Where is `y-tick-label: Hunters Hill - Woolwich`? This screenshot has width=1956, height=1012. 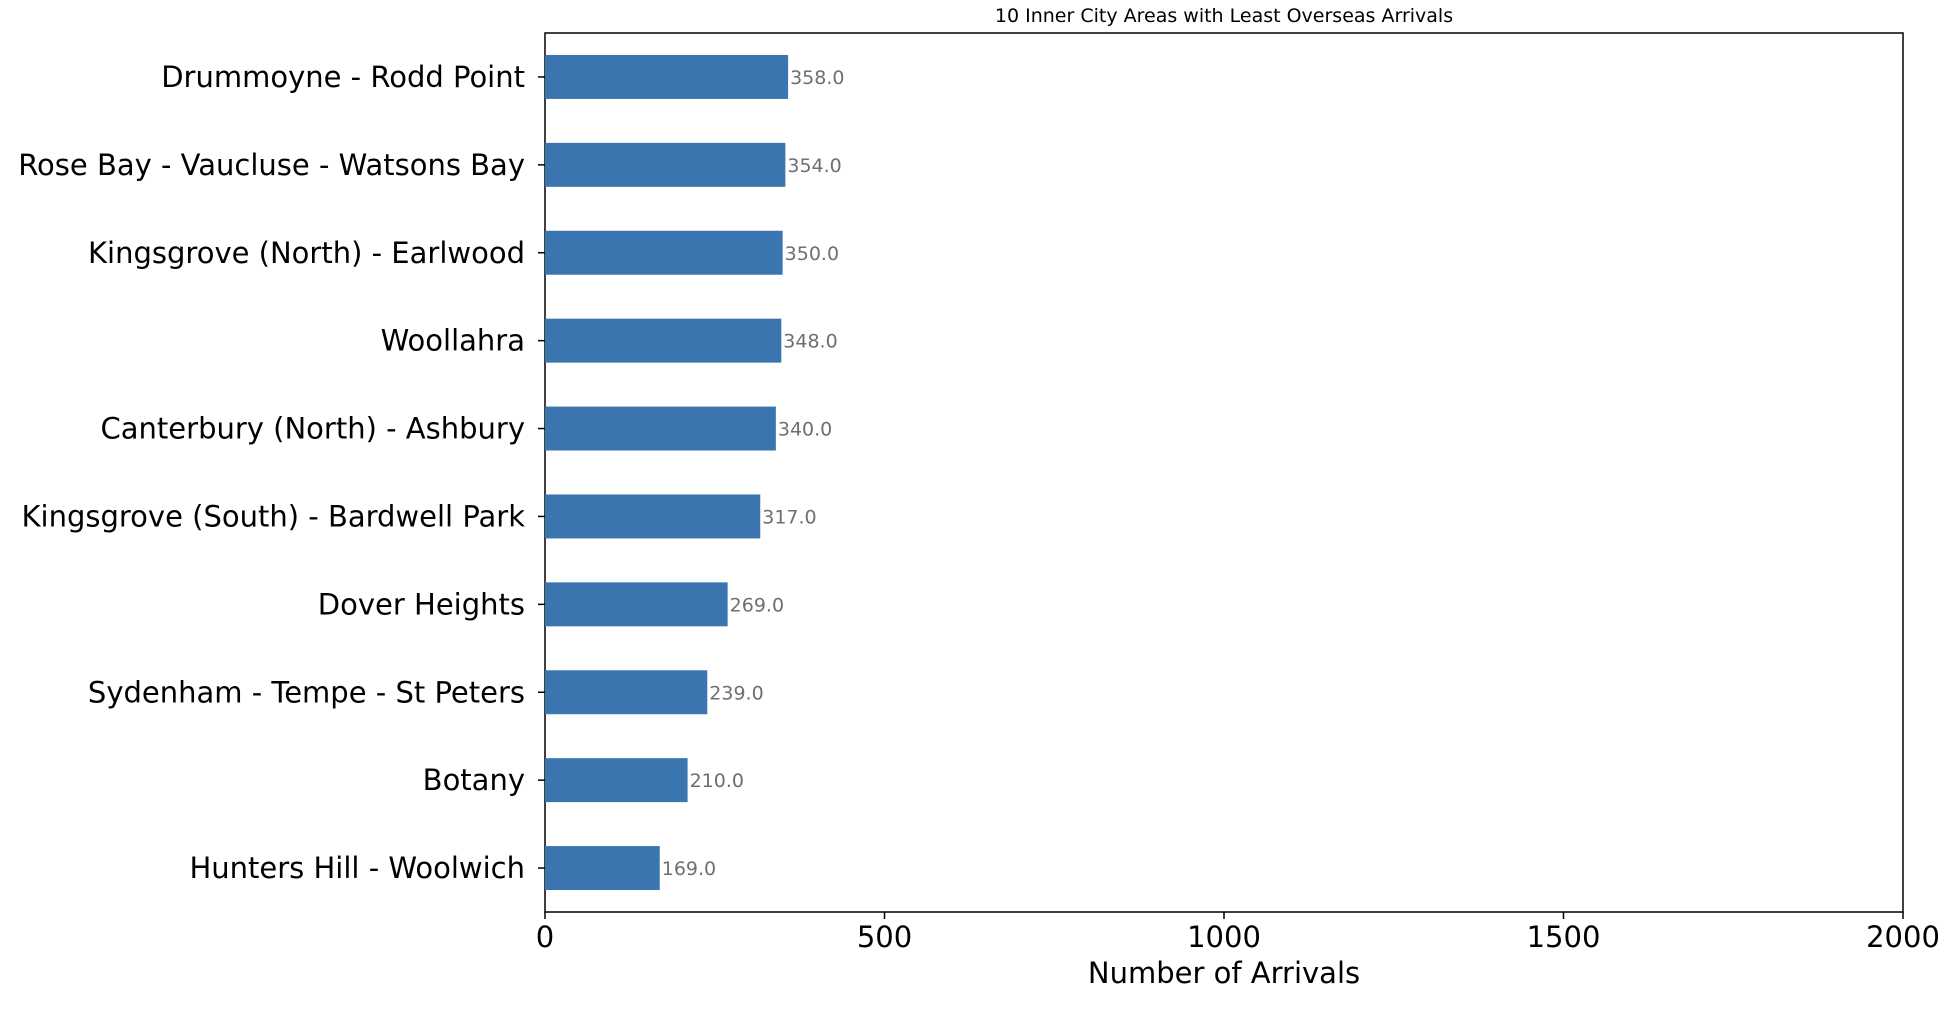
y-tick-label: Hunters Hill - Woolwich is located at coordinates (357, 868).